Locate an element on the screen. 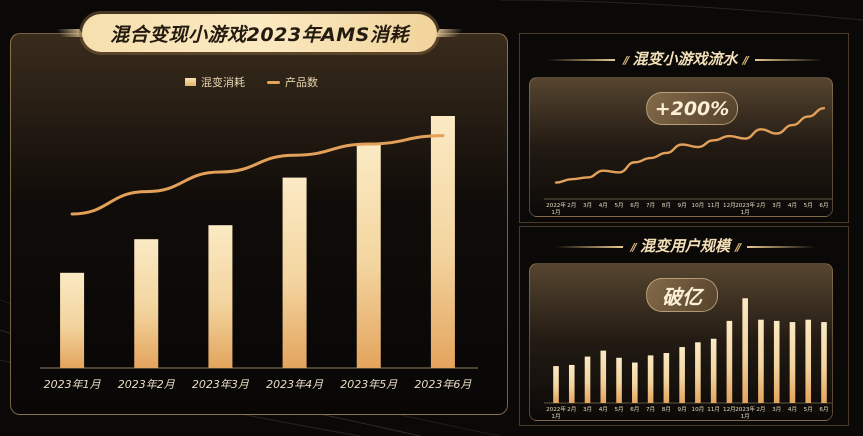 The width and height of the screenshot is (863, 436). product-count-line is located at coordinates (257, 175).